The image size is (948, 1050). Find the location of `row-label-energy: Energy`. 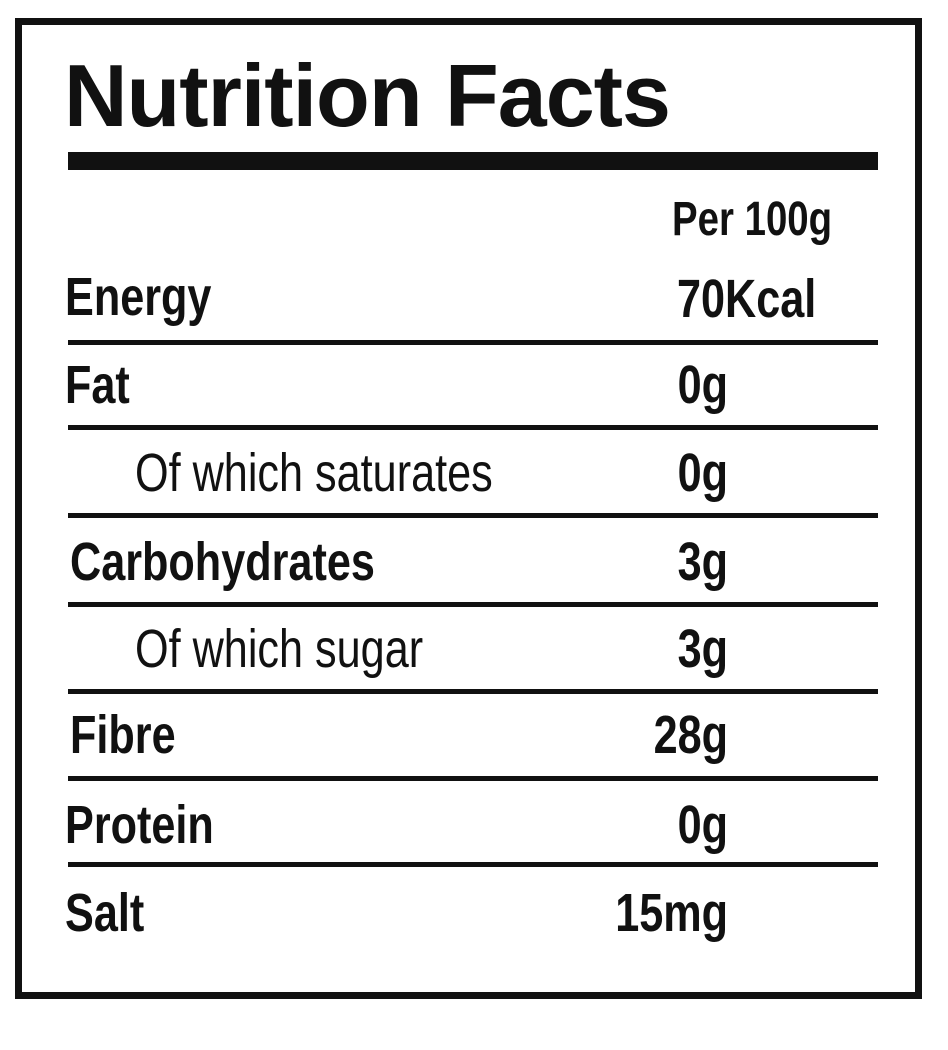

row-label-energy: Energy is located at coordinates (138, 297).